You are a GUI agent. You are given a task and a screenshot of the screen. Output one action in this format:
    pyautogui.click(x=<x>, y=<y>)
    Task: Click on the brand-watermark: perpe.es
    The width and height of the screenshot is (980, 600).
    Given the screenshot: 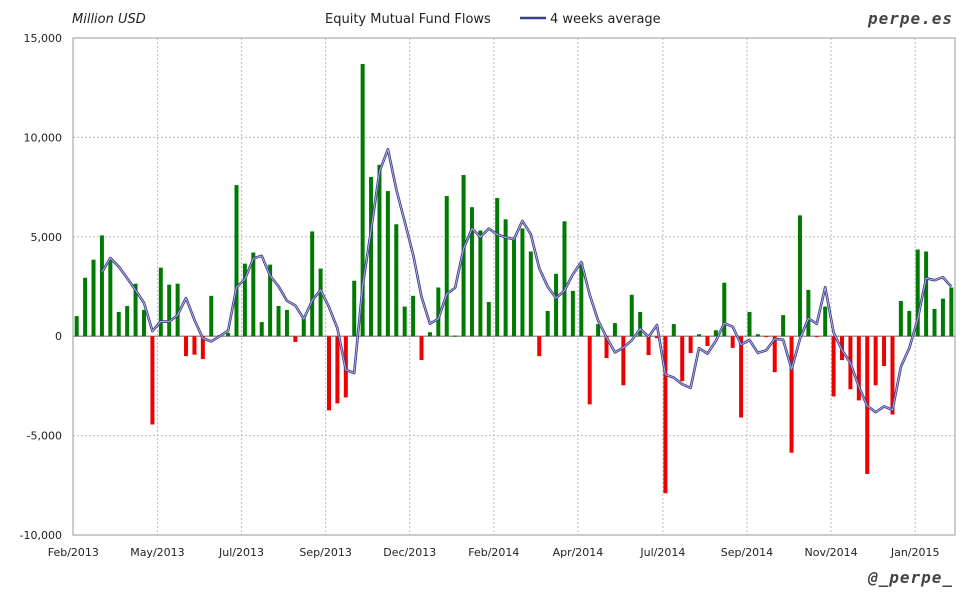 What is the action you would take?
    pyautogui.click(x=910, y=18)
    